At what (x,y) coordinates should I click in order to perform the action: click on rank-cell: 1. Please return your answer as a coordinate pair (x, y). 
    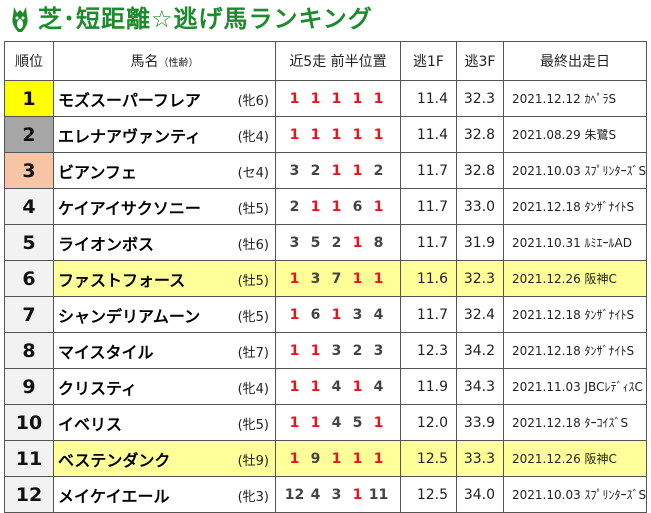
    Looking at the image, I should click on (29, 98).